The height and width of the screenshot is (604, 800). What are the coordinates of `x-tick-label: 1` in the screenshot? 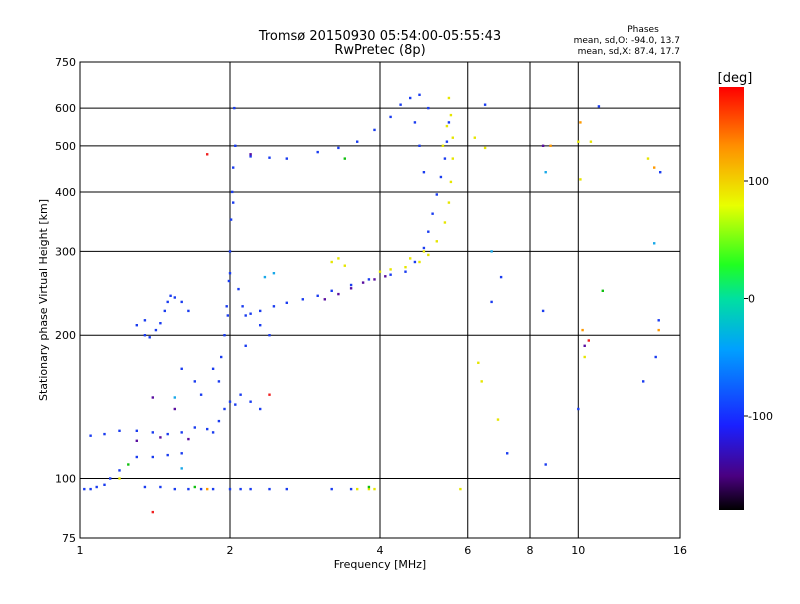 It's located at (80, 550).